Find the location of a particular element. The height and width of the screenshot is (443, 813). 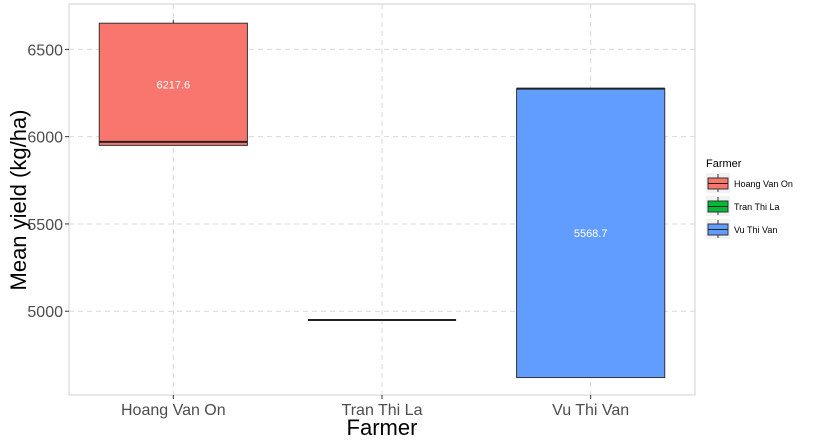

y-tick-label: 5500 is located at coordinates (45, 225).